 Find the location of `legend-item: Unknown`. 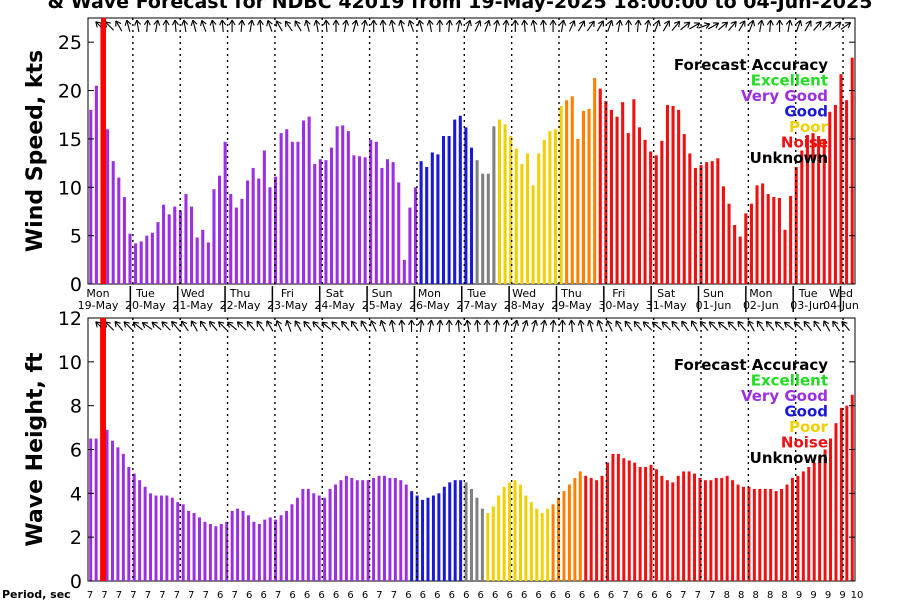

legend-item: Unknown is located at coordinates (789, 458).